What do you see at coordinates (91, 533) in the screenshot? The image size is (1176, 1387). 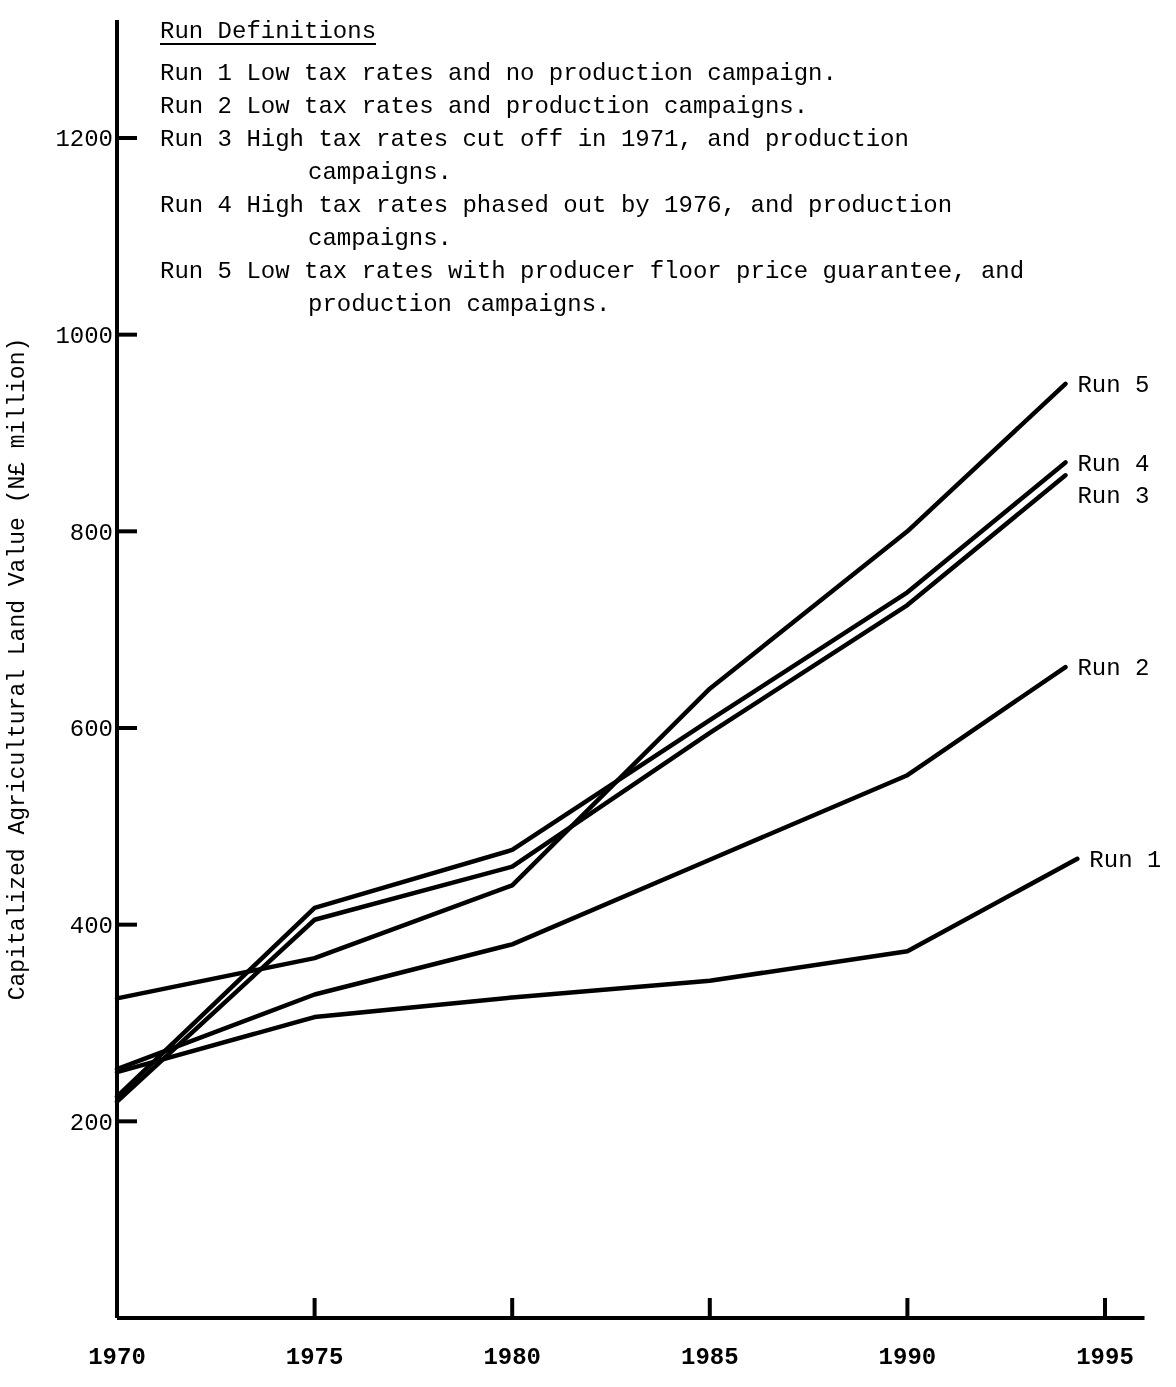 I see `y-tick-label: 800` at bounding box center [91, 533].